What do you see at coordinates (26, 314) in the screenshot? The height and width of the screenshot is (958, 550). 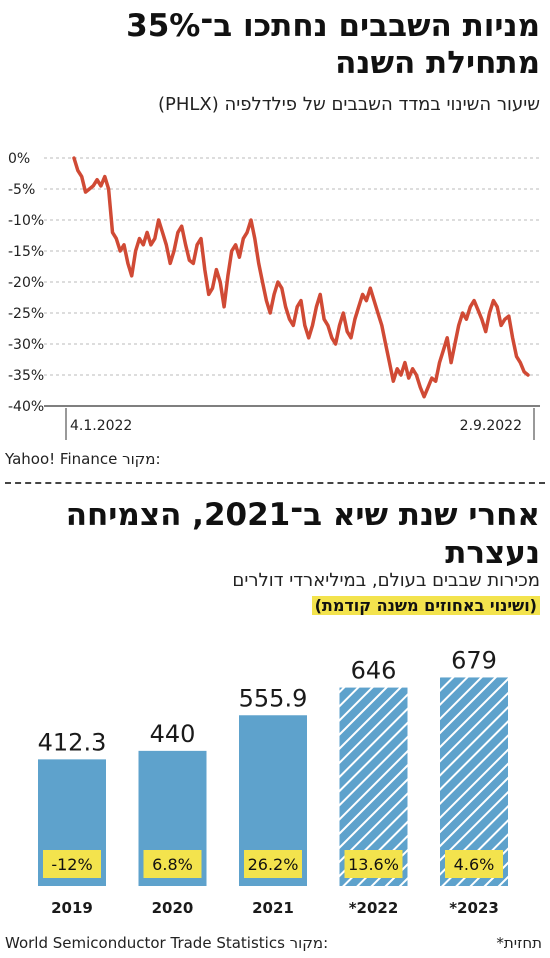 I see `y-tick-label: -25%` at bounding box center [26, 314].